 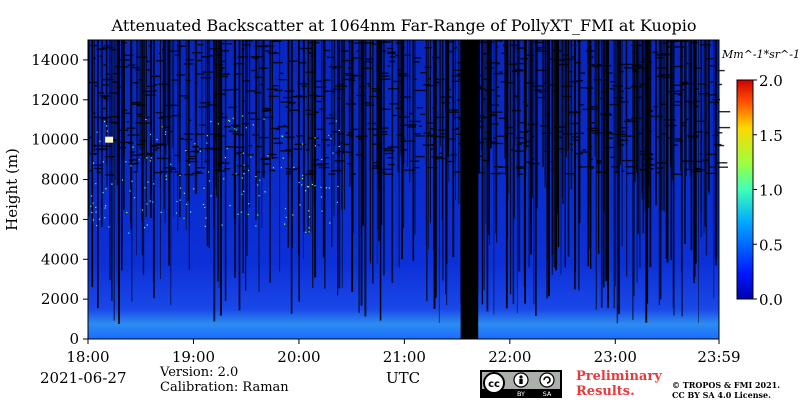 I want to click on y-tick-label: 4000, so click(x=60, y=259).